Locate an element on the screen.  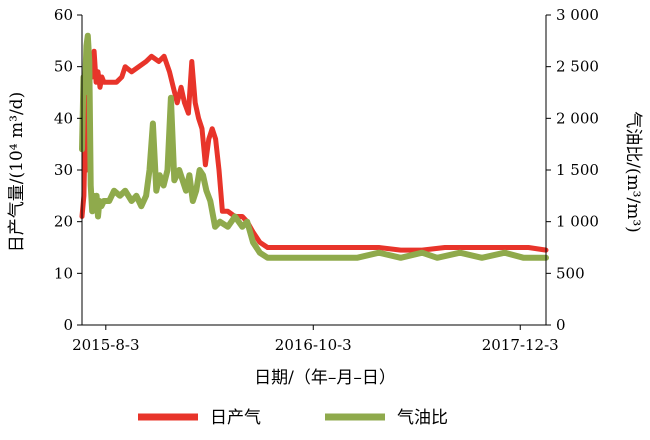
x-tick-label: 2017-12-3 is located at coordinates (520, 345).